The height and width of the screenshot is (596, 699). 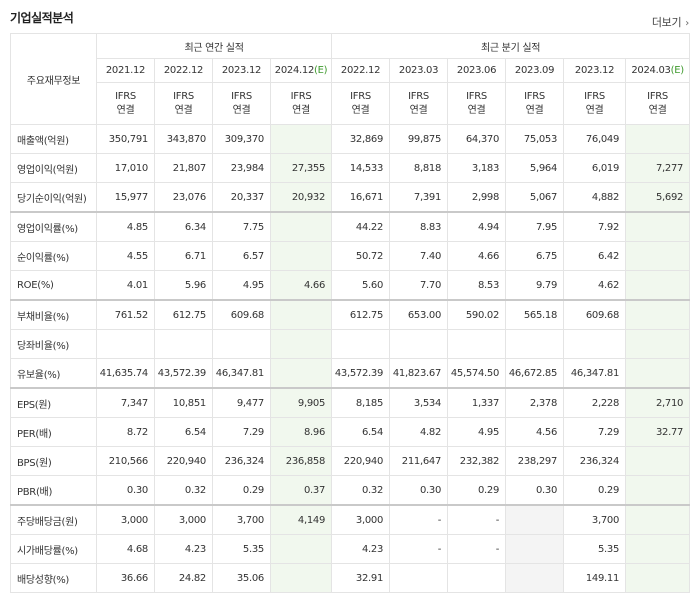 What do you see at coordinates (125, 549) in the screenshot?
I see `value-cell: 4.68` at bounding box center [125, 549].